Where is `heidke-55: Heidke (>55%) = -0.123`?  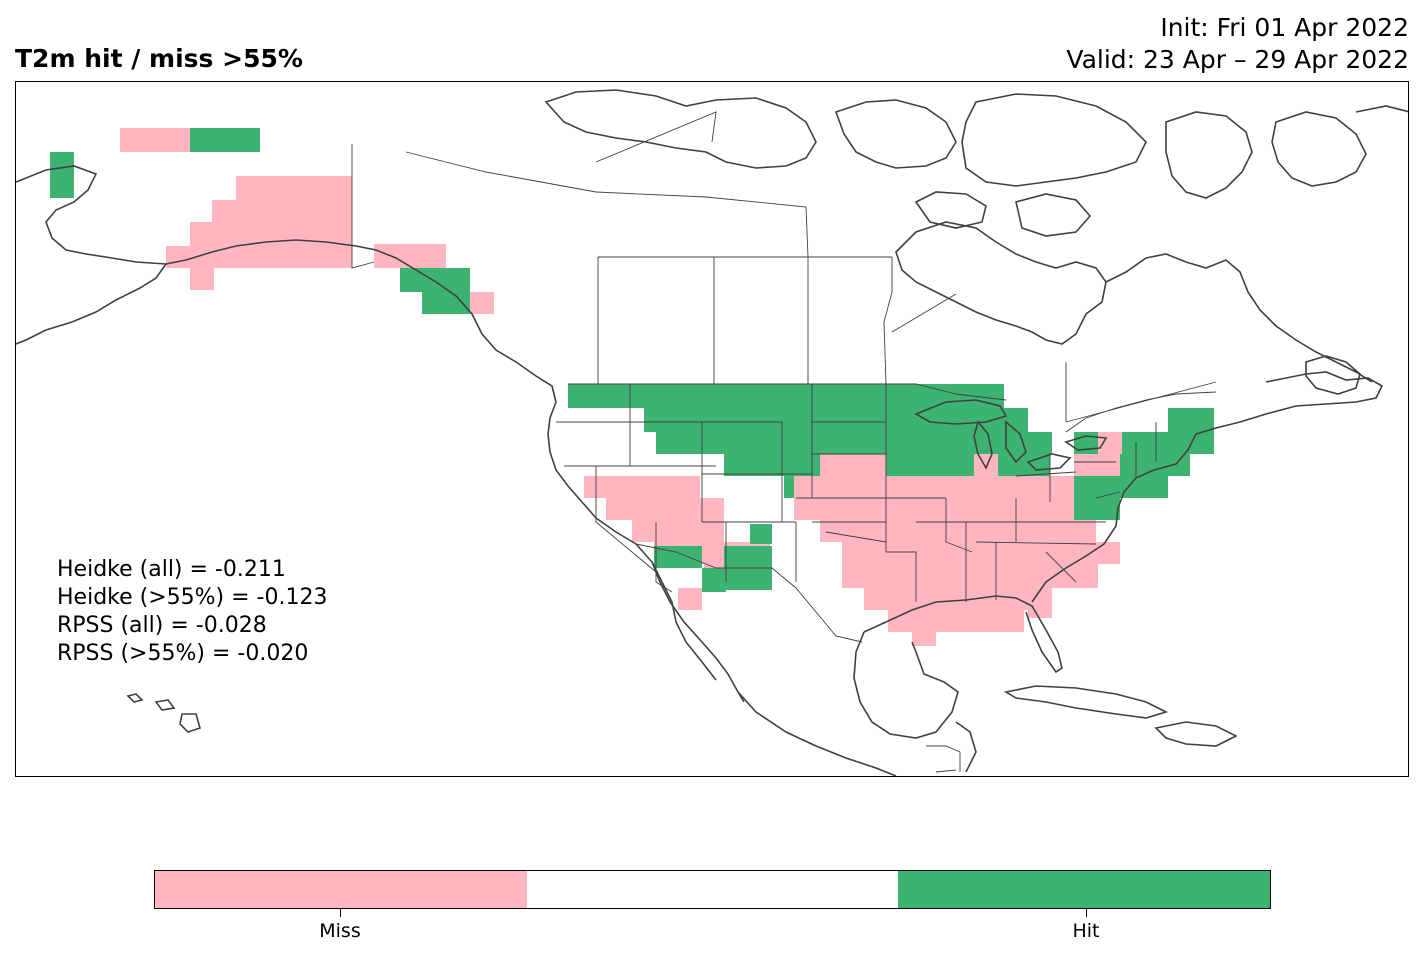
heidke-55: Heidke (>55%) = -0.123 is located at coordinates (192, 597).